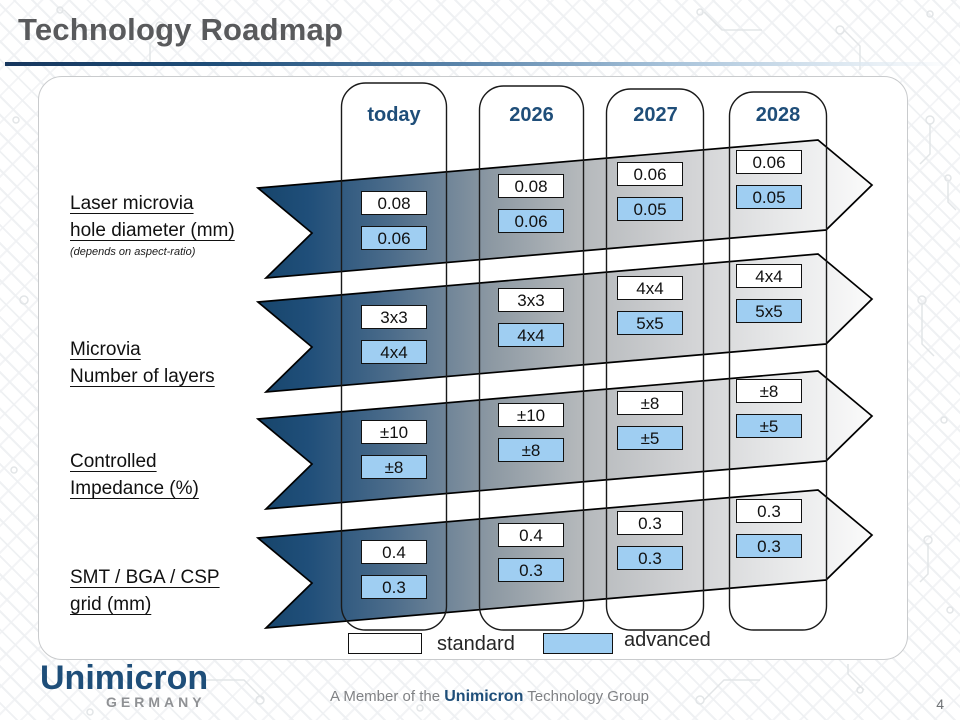  Describe the element at coordinates (484, 696) in the screenshot. I see `tagline-brand: Unimicron` at that location.